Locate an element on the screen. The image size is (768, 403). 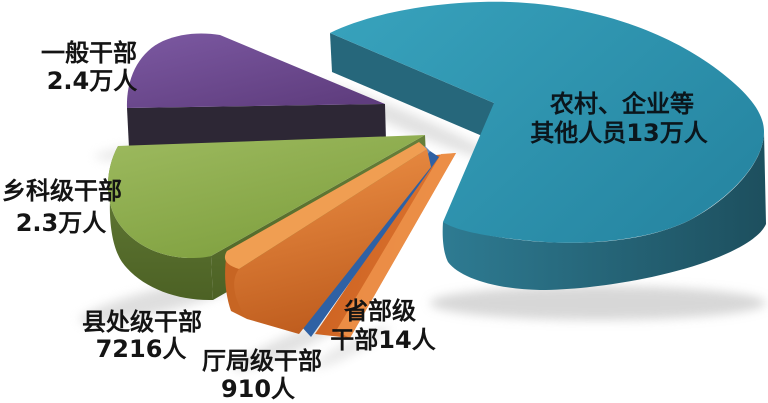
label-township-line2: 2.3万人 is located at coordinates (61, 223).